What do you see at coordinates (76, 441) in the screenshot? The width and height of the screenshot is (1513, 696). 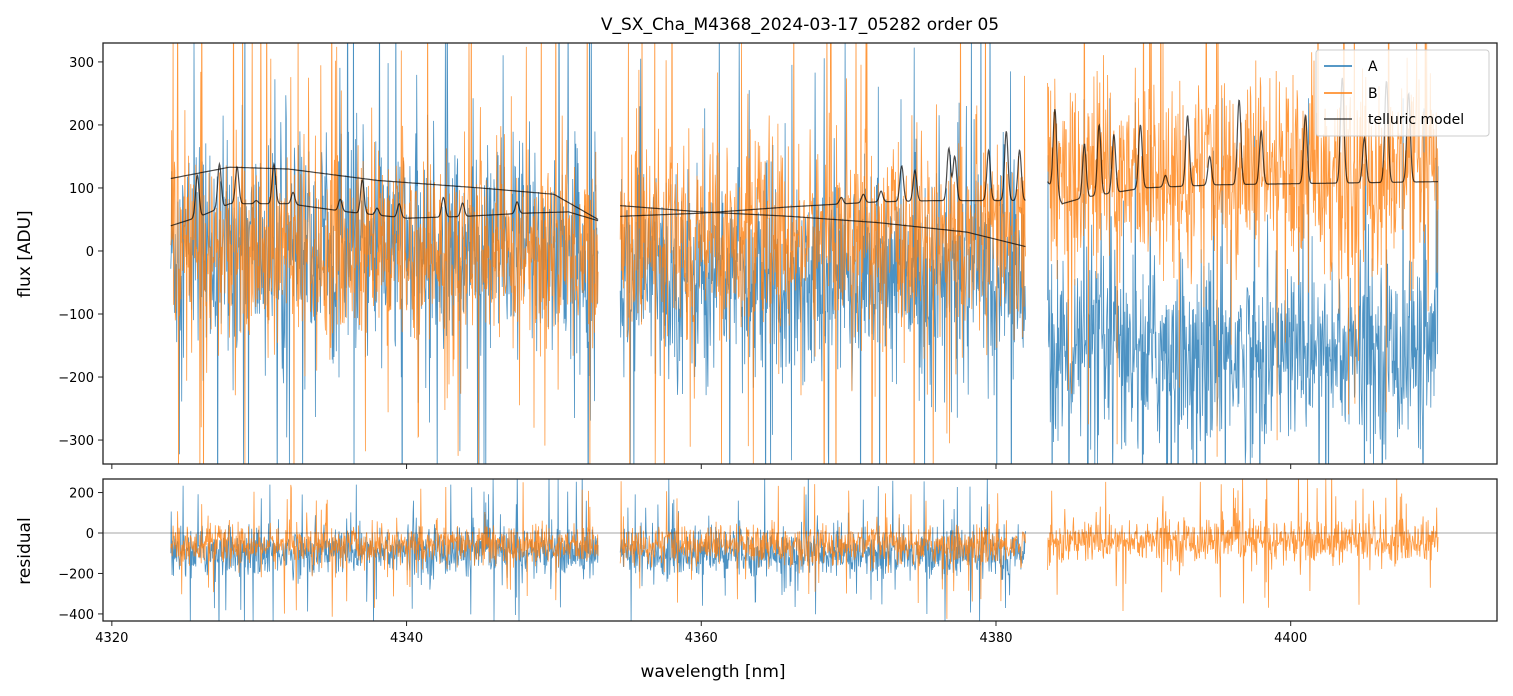 I see `y-tick-label: −300` at bounding box center [76, 441].